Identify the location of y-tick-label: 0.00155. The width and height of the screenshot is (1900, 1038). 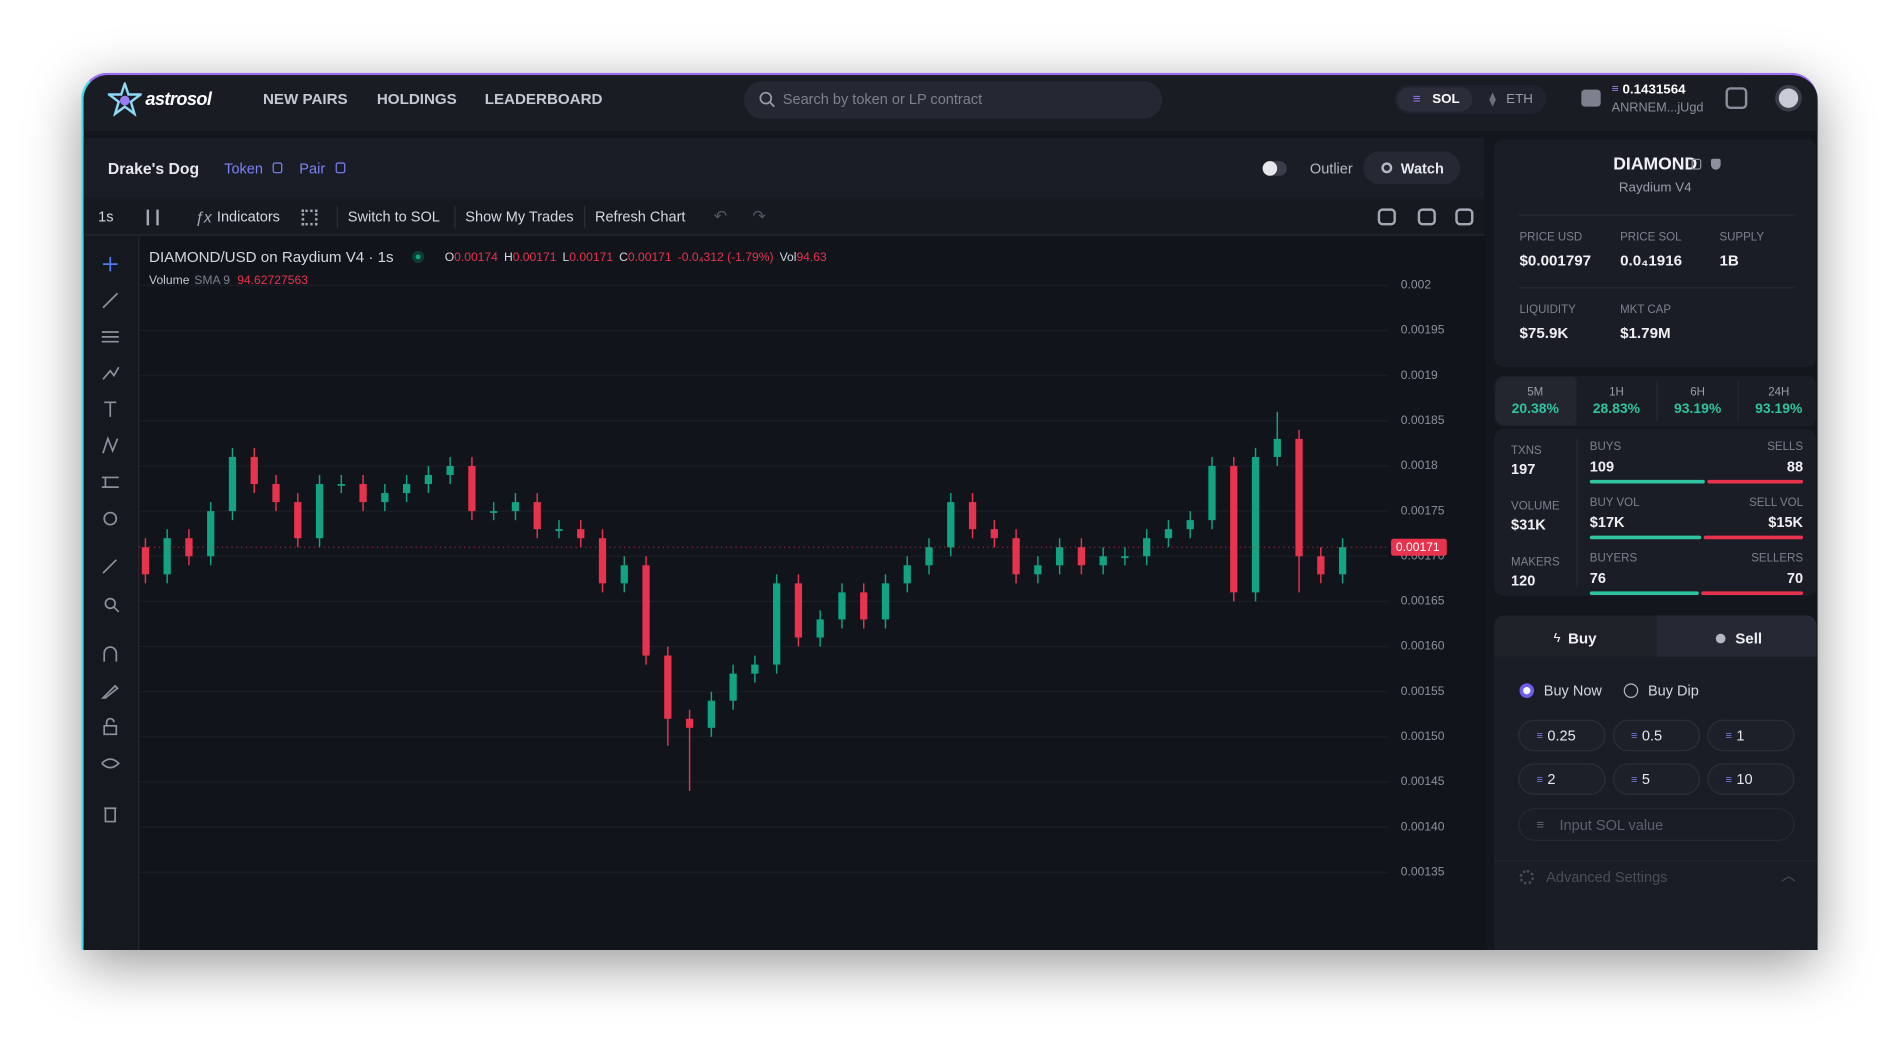
(1423, 691).